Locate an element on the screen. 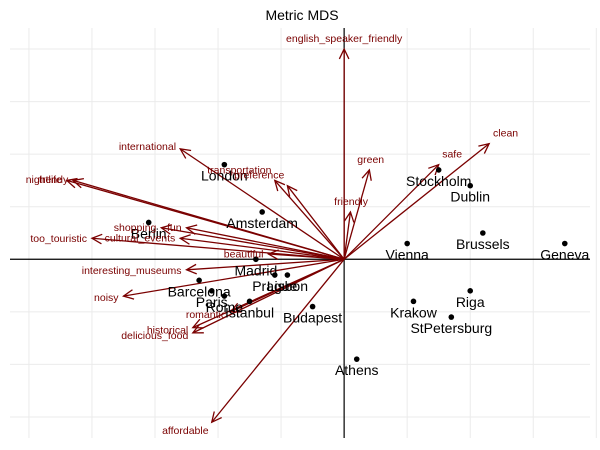 This screenshot has width=600, height=450. chart-title: Metric MDS is located at coordinates (301, 15).